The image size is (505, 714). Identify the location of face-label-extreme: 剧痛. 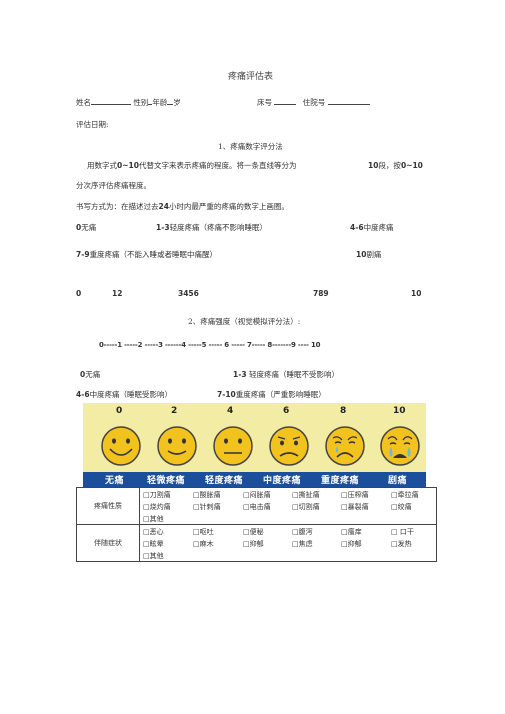
(398, 481).